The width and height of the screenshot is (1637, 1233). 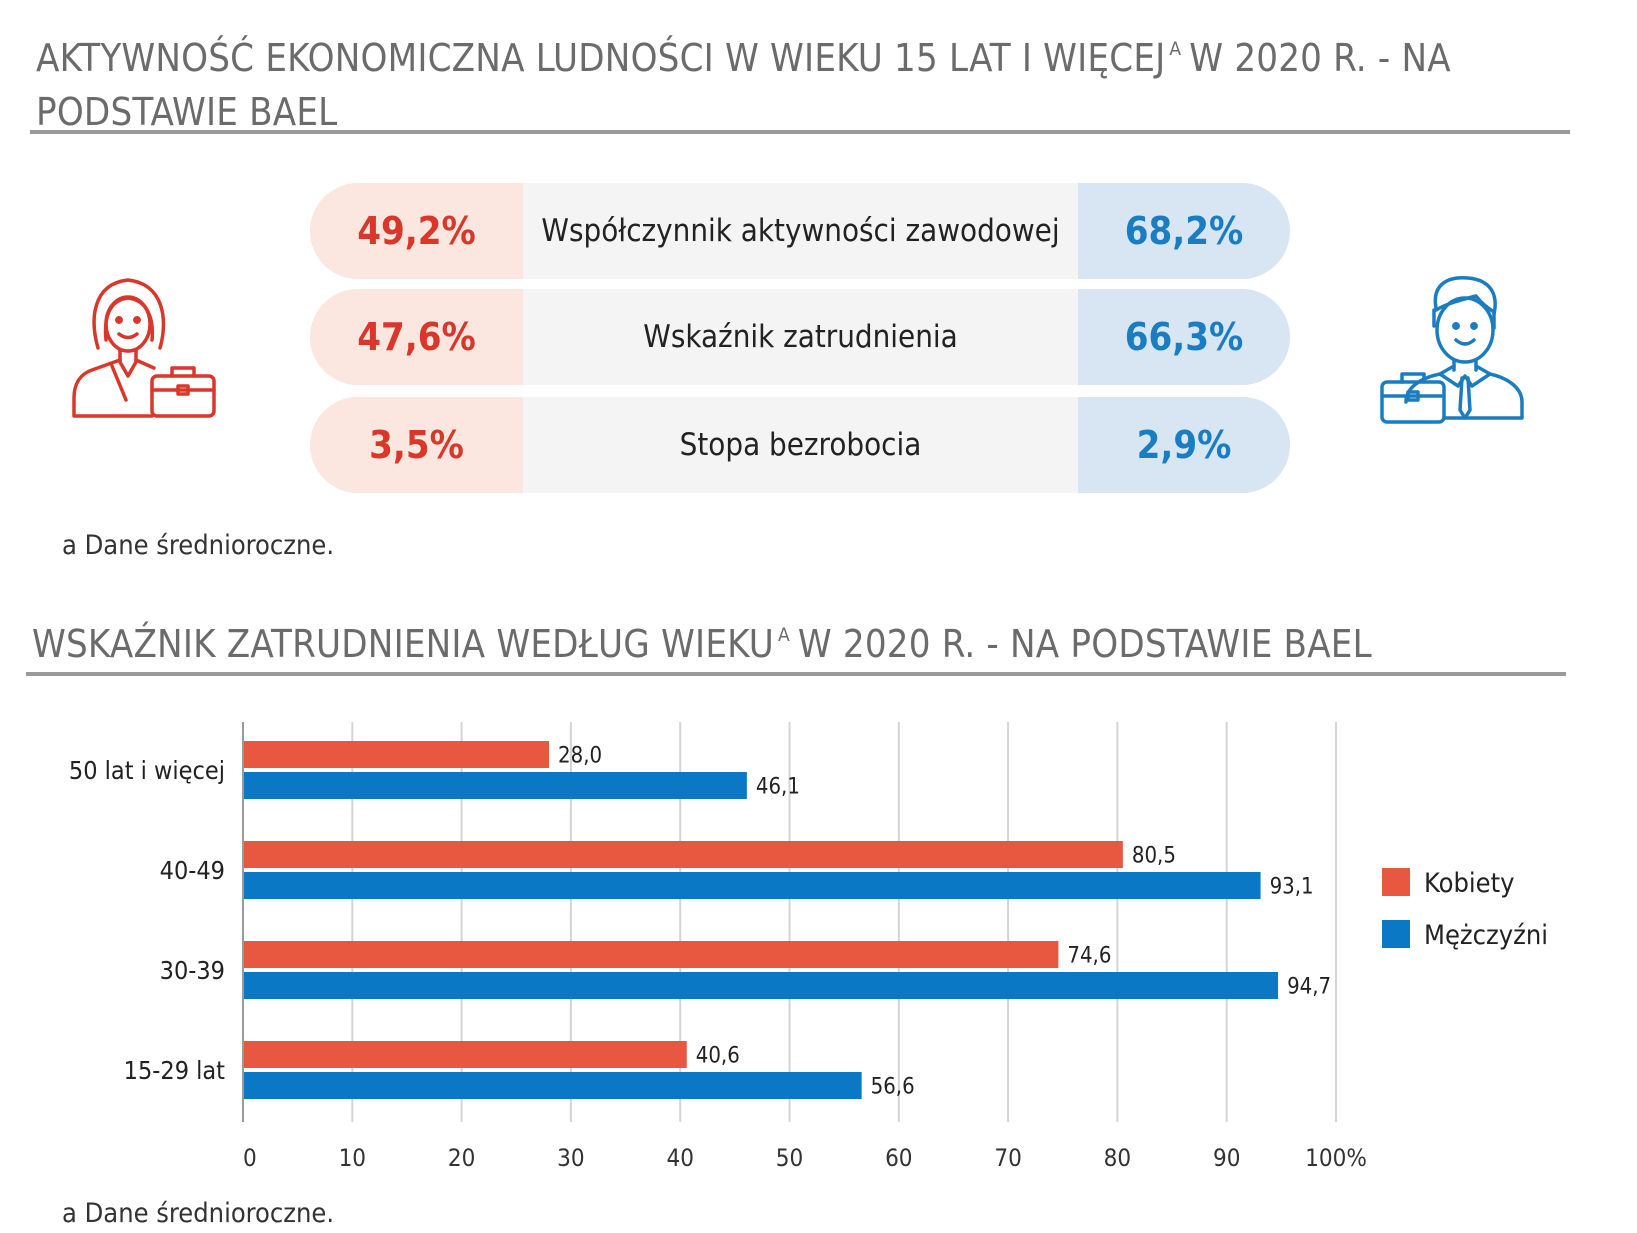 I want to click on chart-title-text-rest: W 2020 R. - NA PODSTAWIE BAEL, so click(x=1084, y=644).